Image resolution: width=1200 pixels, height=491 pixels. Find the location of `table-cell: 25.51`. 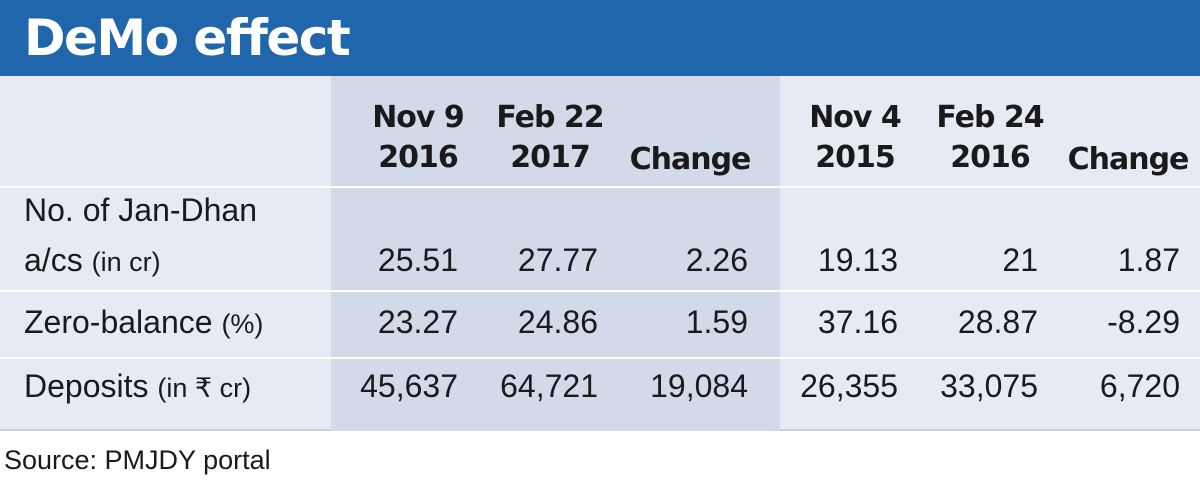

table-cell: 25.51 is located at coordinates (417, 260).